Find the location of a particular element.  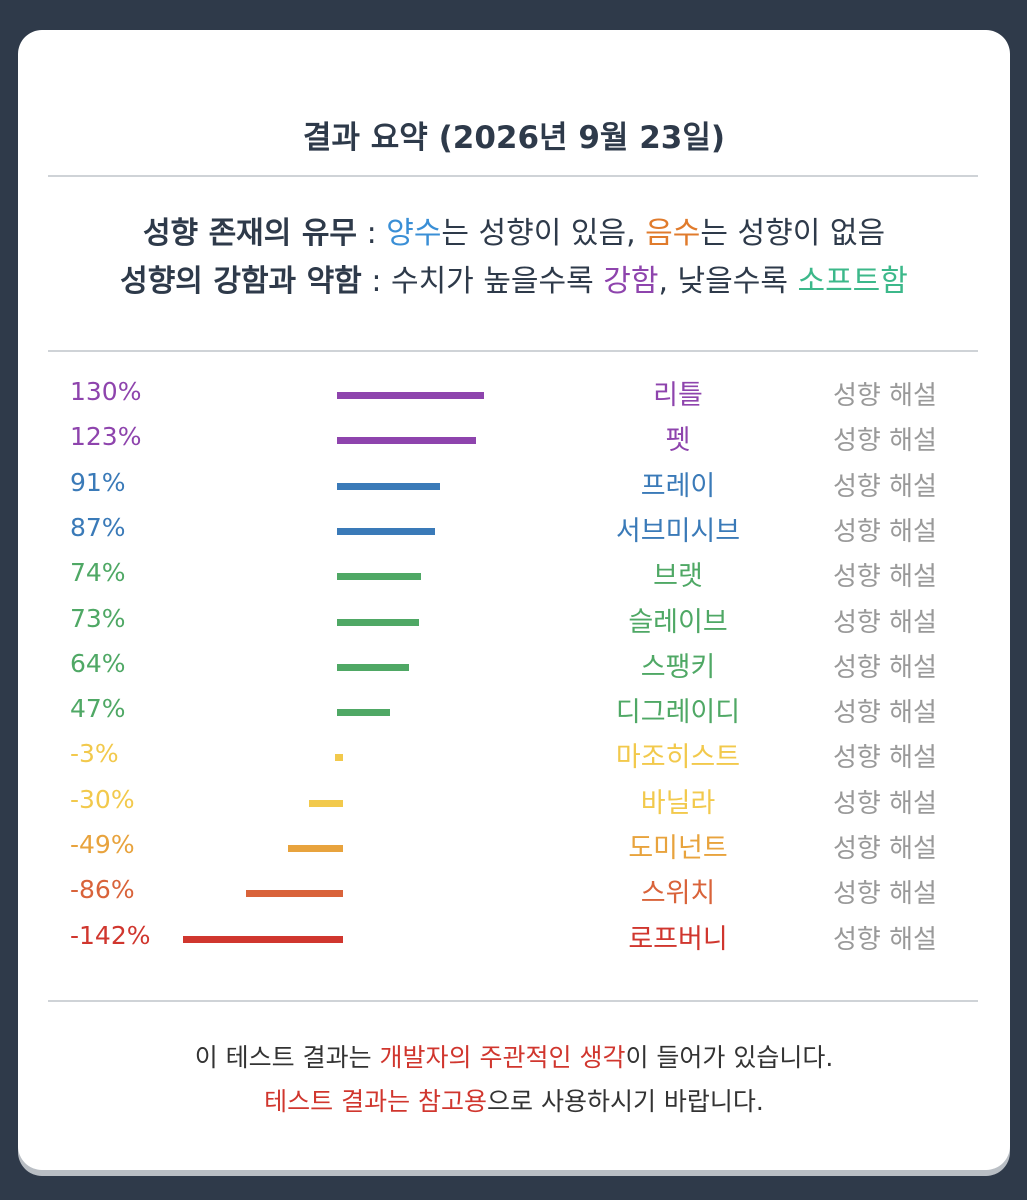

value-label: 87% is located at coordinates (98, 527).